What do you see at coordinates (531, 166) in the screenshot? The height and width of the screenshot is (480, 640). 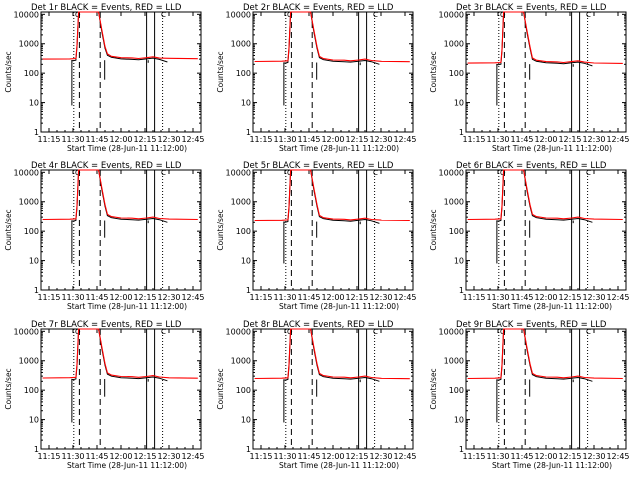 I see `chart-title: Det 6r BLACK = Events, RED = LLD` at bounding box center [531, 166].